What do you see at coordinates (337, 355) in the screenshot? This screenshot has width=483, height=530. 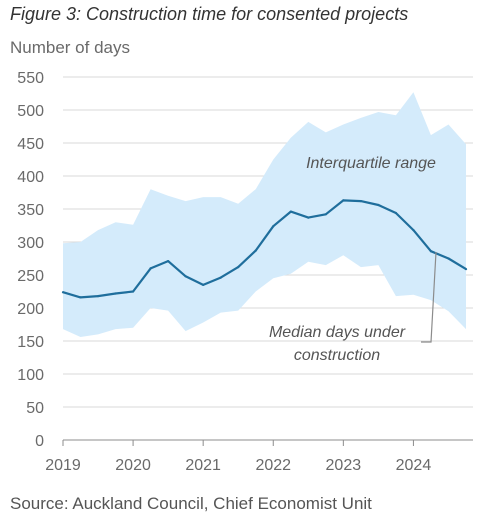 I see `median-annotation-line-2: construction` at bounding box center [337, 355].